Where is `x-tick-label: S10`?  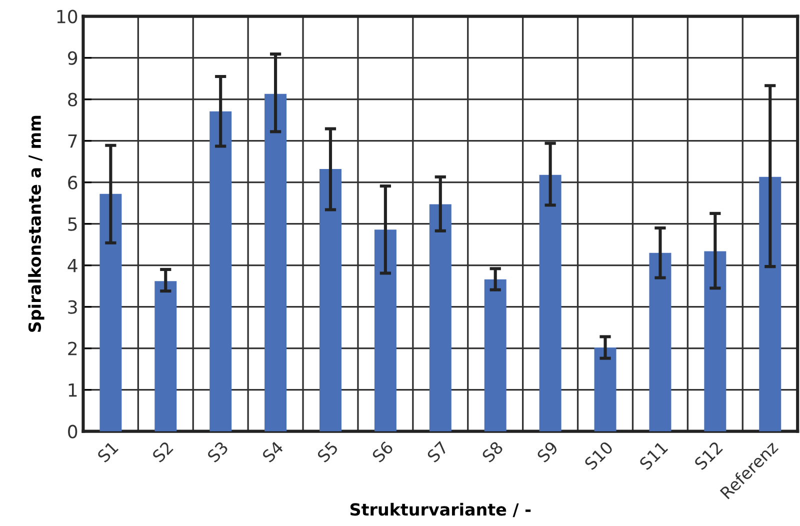 x-tick-label: S10 is located at coordinates (599, 455).